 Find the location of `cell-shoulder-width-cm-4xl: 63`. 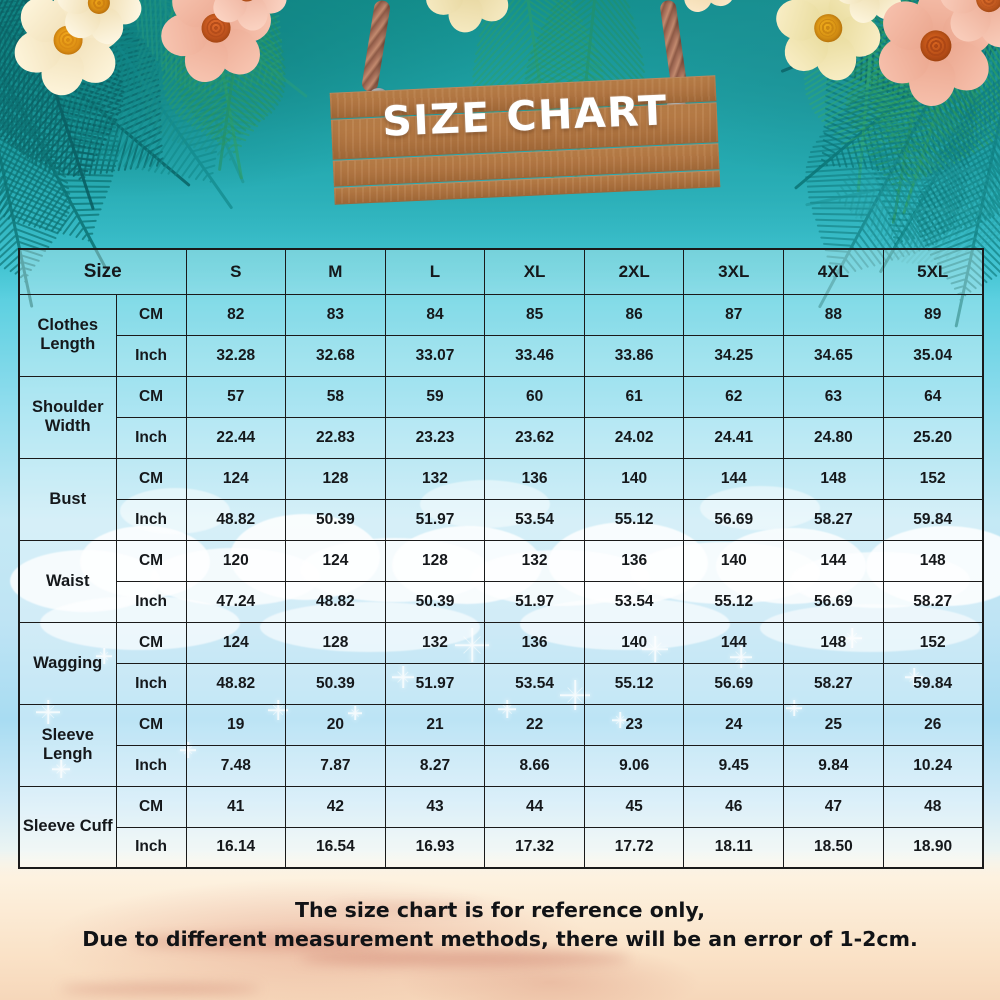

cell-shoulder-width-cm-4xl: 63 is located at coordinates (833, 396).